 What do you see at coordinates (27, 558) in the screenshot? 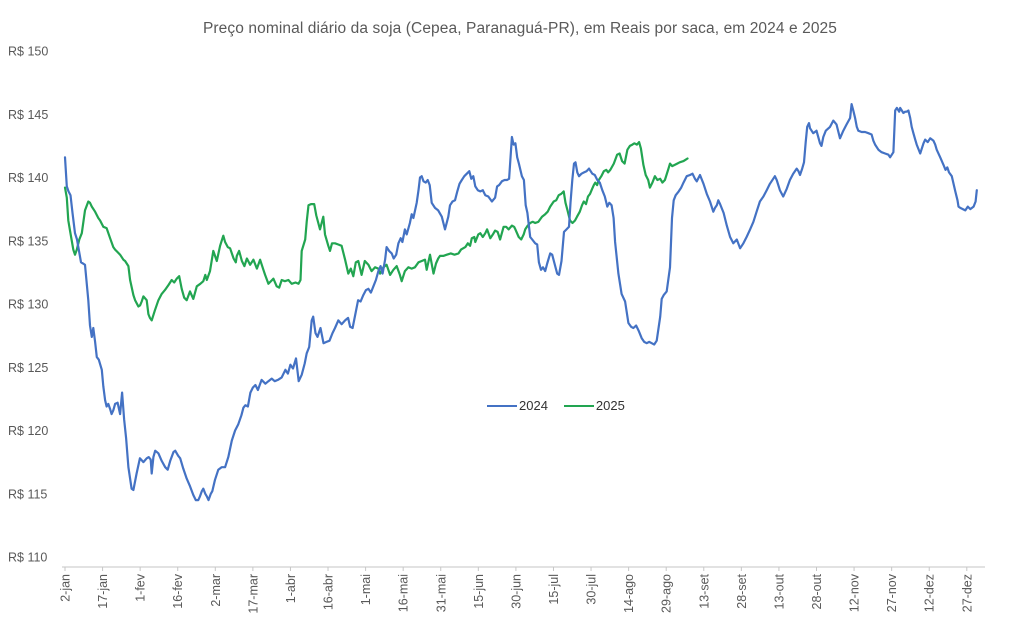
I see `y-axis-tick-label: R$ 110` at bounding box center [27, 558].